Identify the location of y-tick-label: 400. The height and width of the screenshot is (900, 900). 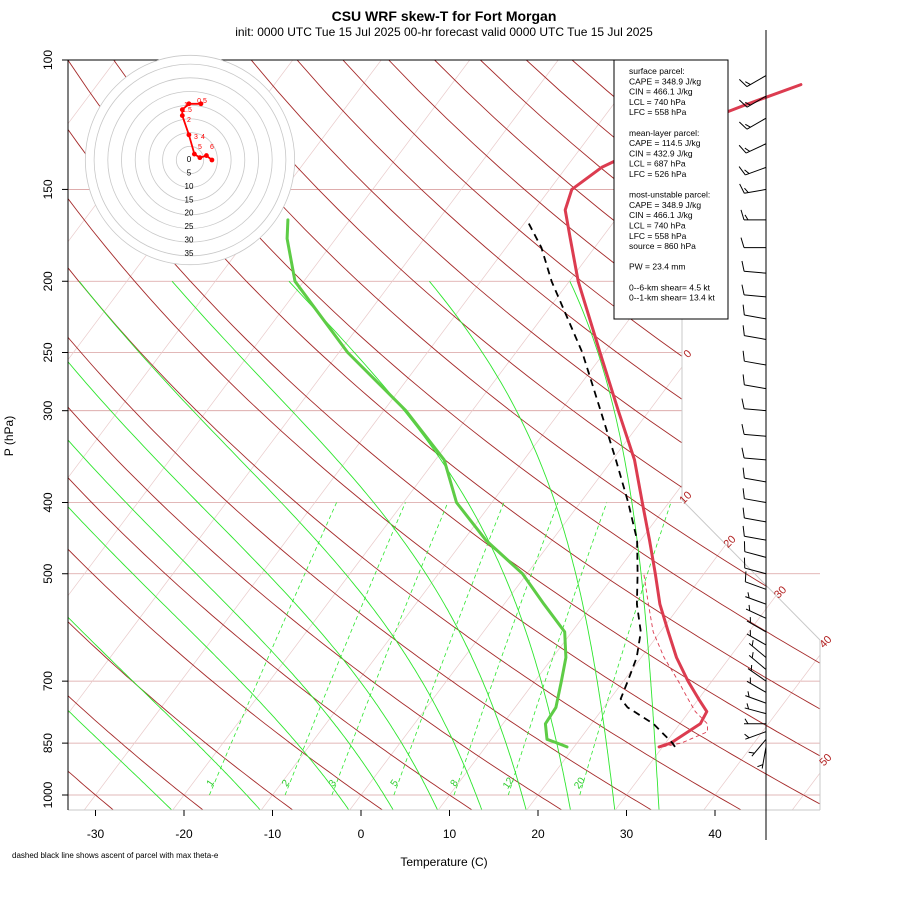
(48, 502).